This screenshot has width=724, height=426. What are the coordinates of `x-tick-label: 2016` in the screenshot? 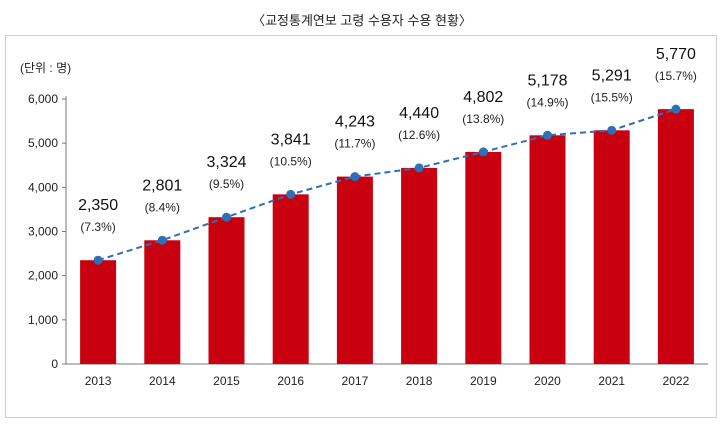 It's located at (290, 381).